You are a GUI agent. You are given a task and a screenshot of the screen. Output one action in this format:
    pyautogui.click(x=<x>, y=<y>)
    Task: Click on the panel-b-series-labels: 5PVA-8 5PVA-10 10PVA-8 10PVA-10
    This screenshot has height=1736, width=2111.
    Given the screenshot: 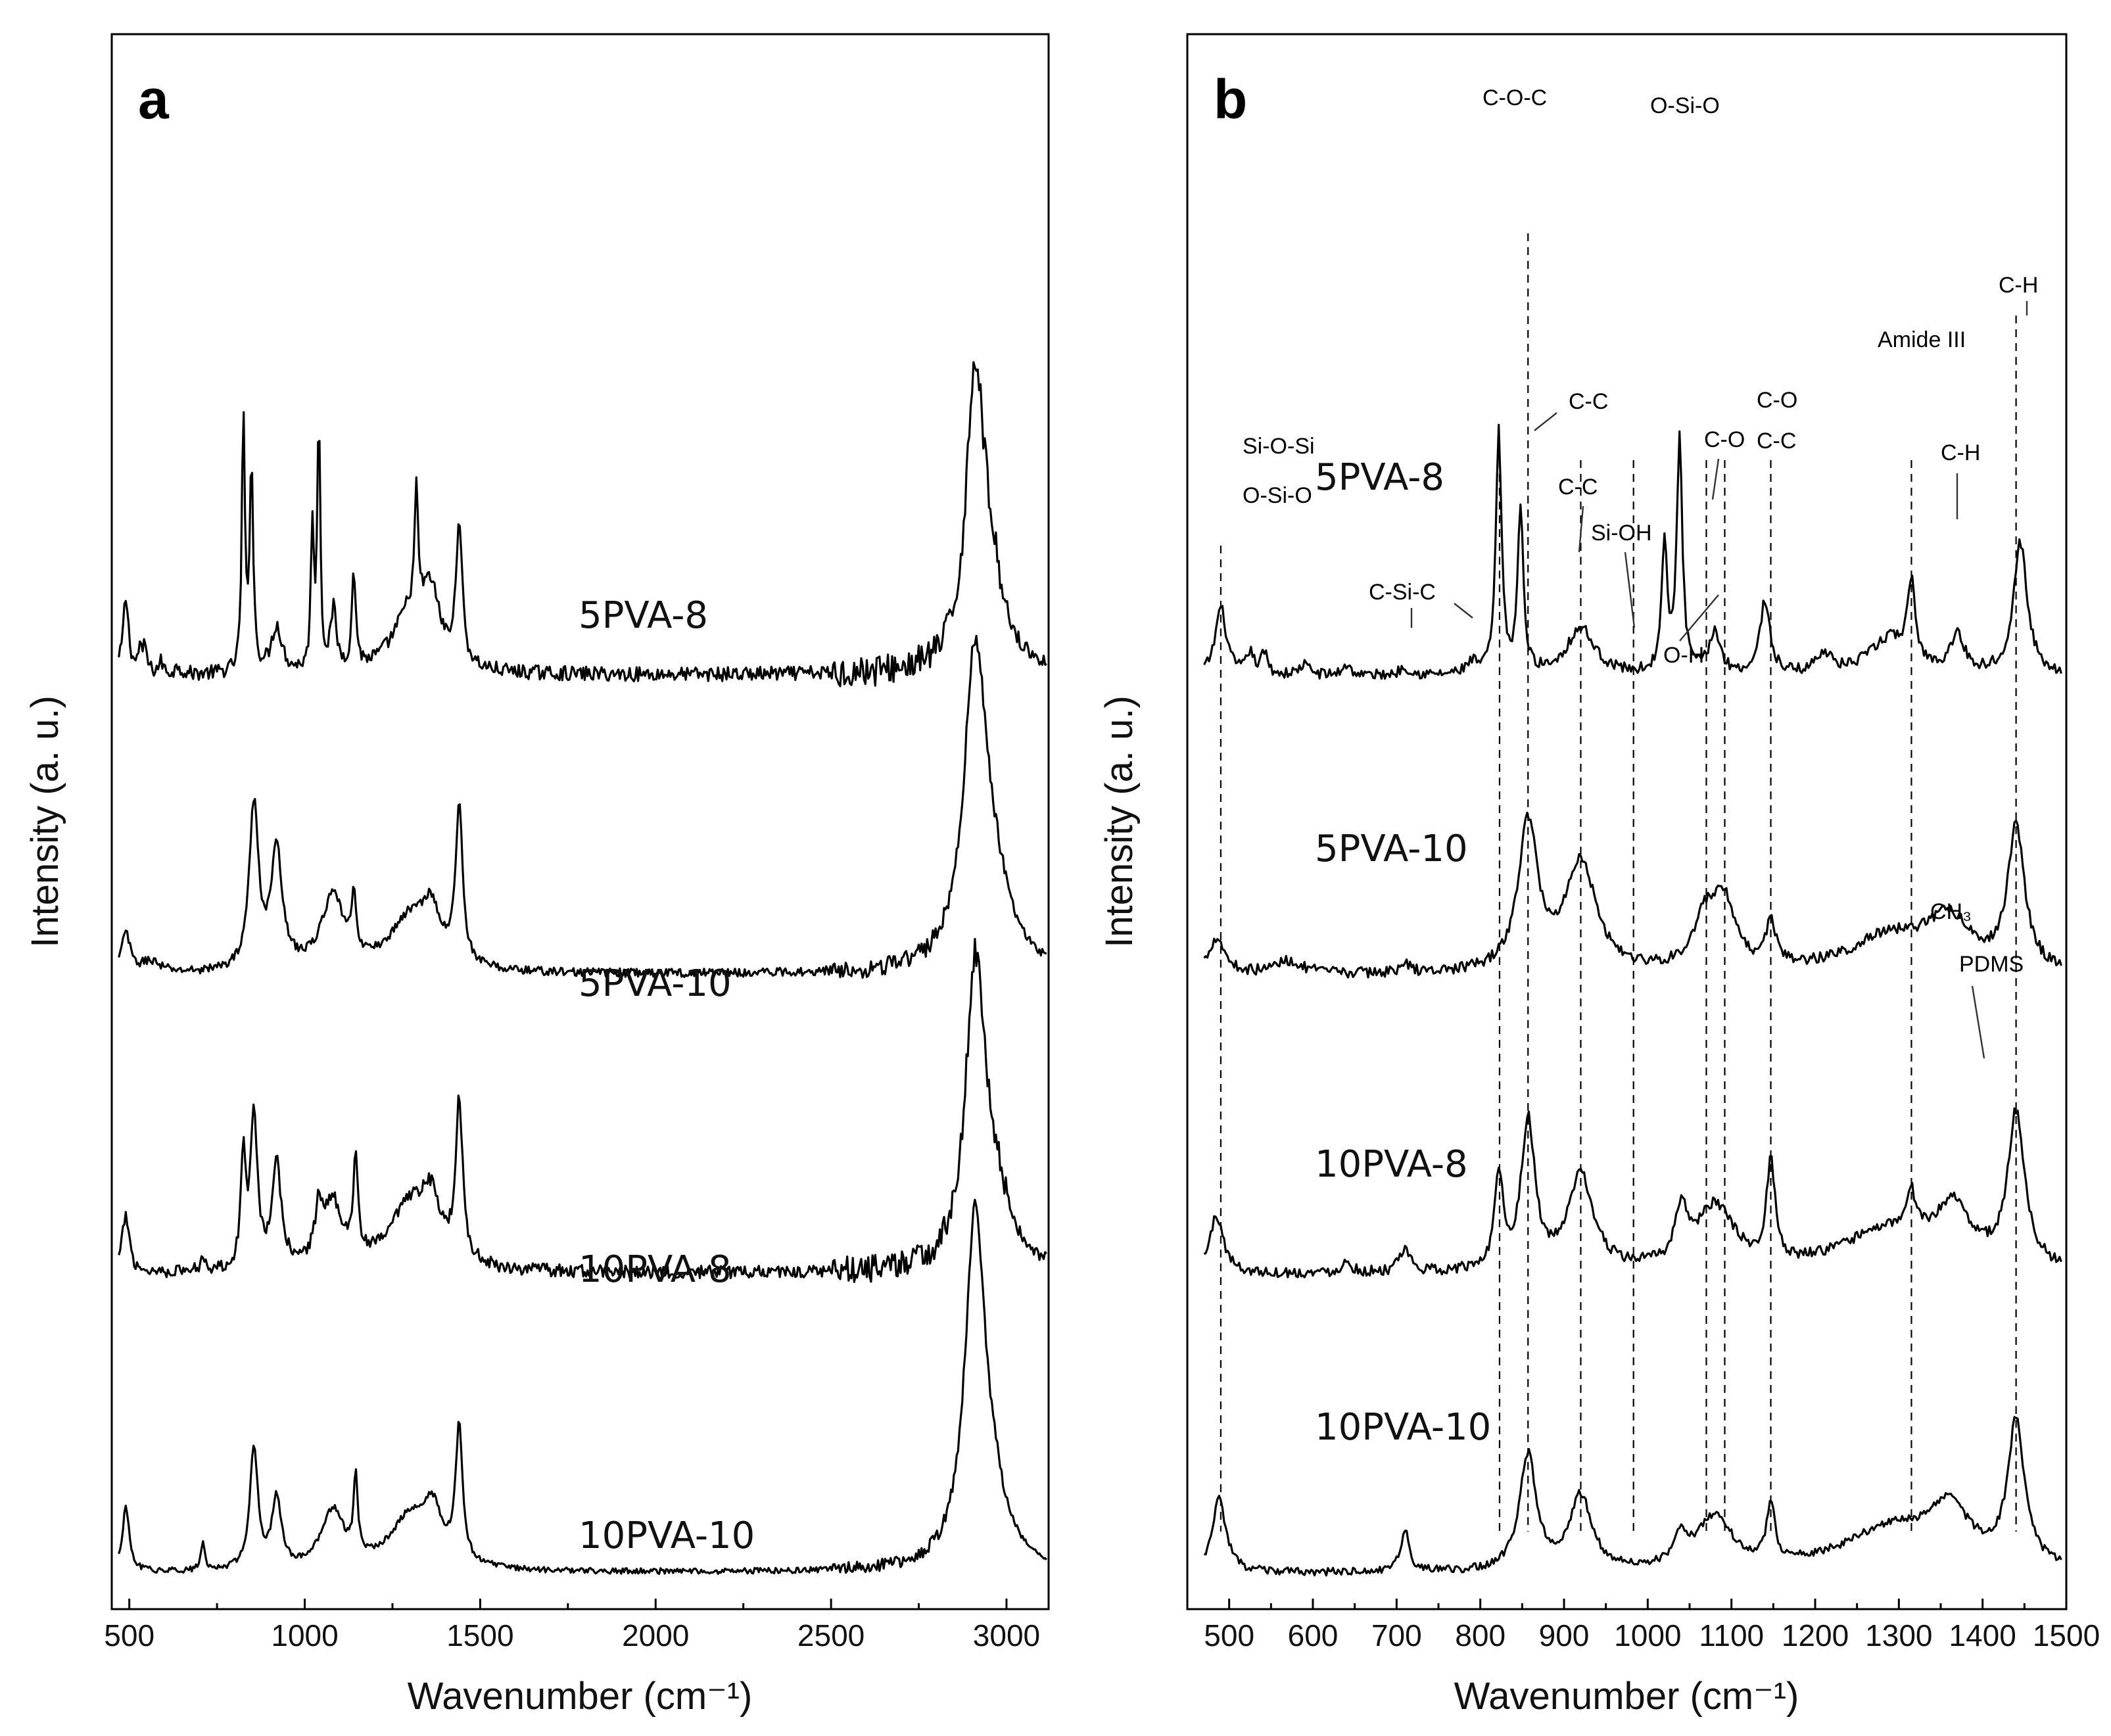 What is the action you would take?
    pyautogui.click(x=1403, y=953)
    